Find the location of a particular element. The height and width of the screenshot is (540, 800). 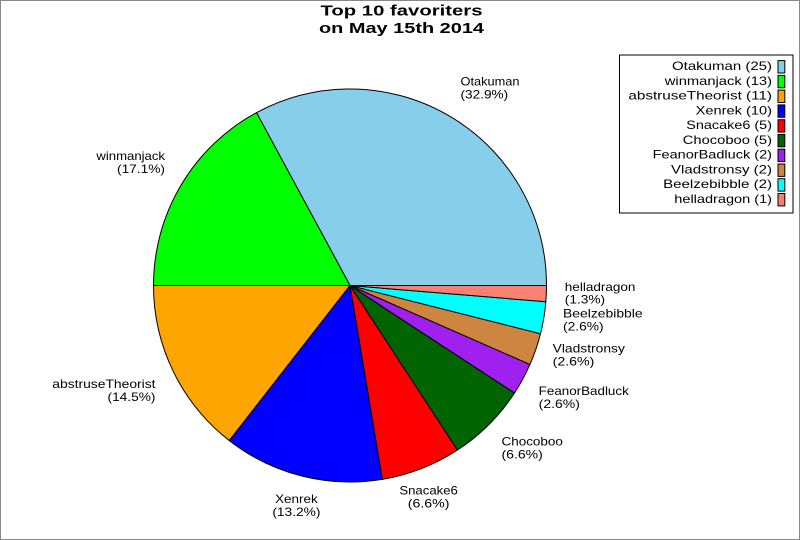

svg-text: Snacake6 is located at coordinates (428, 491).